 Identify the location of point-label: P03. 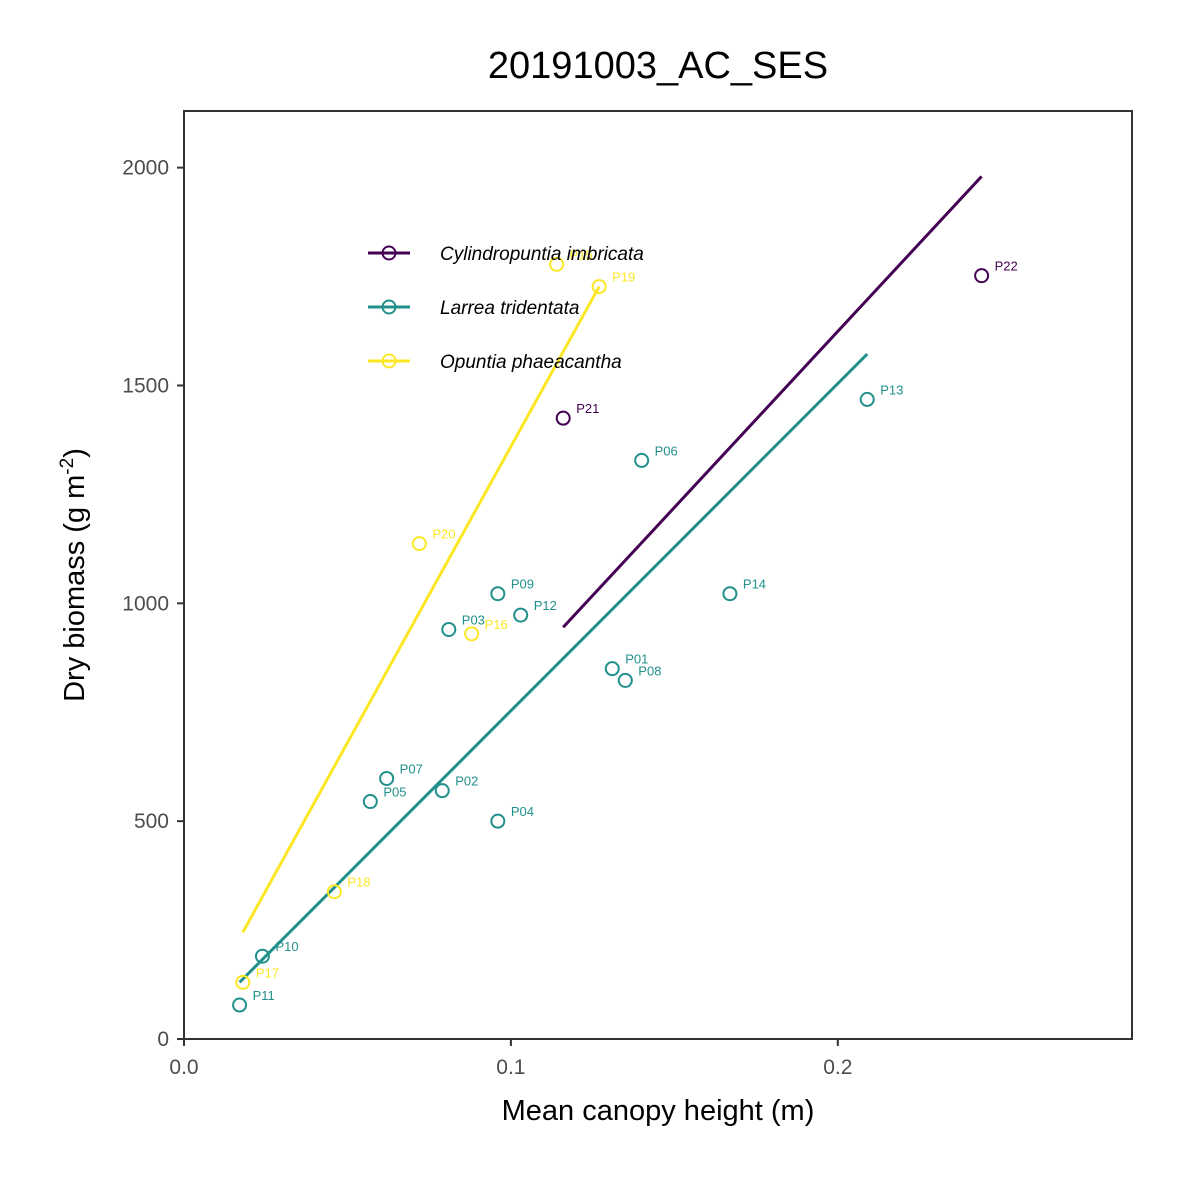
(473, 619).